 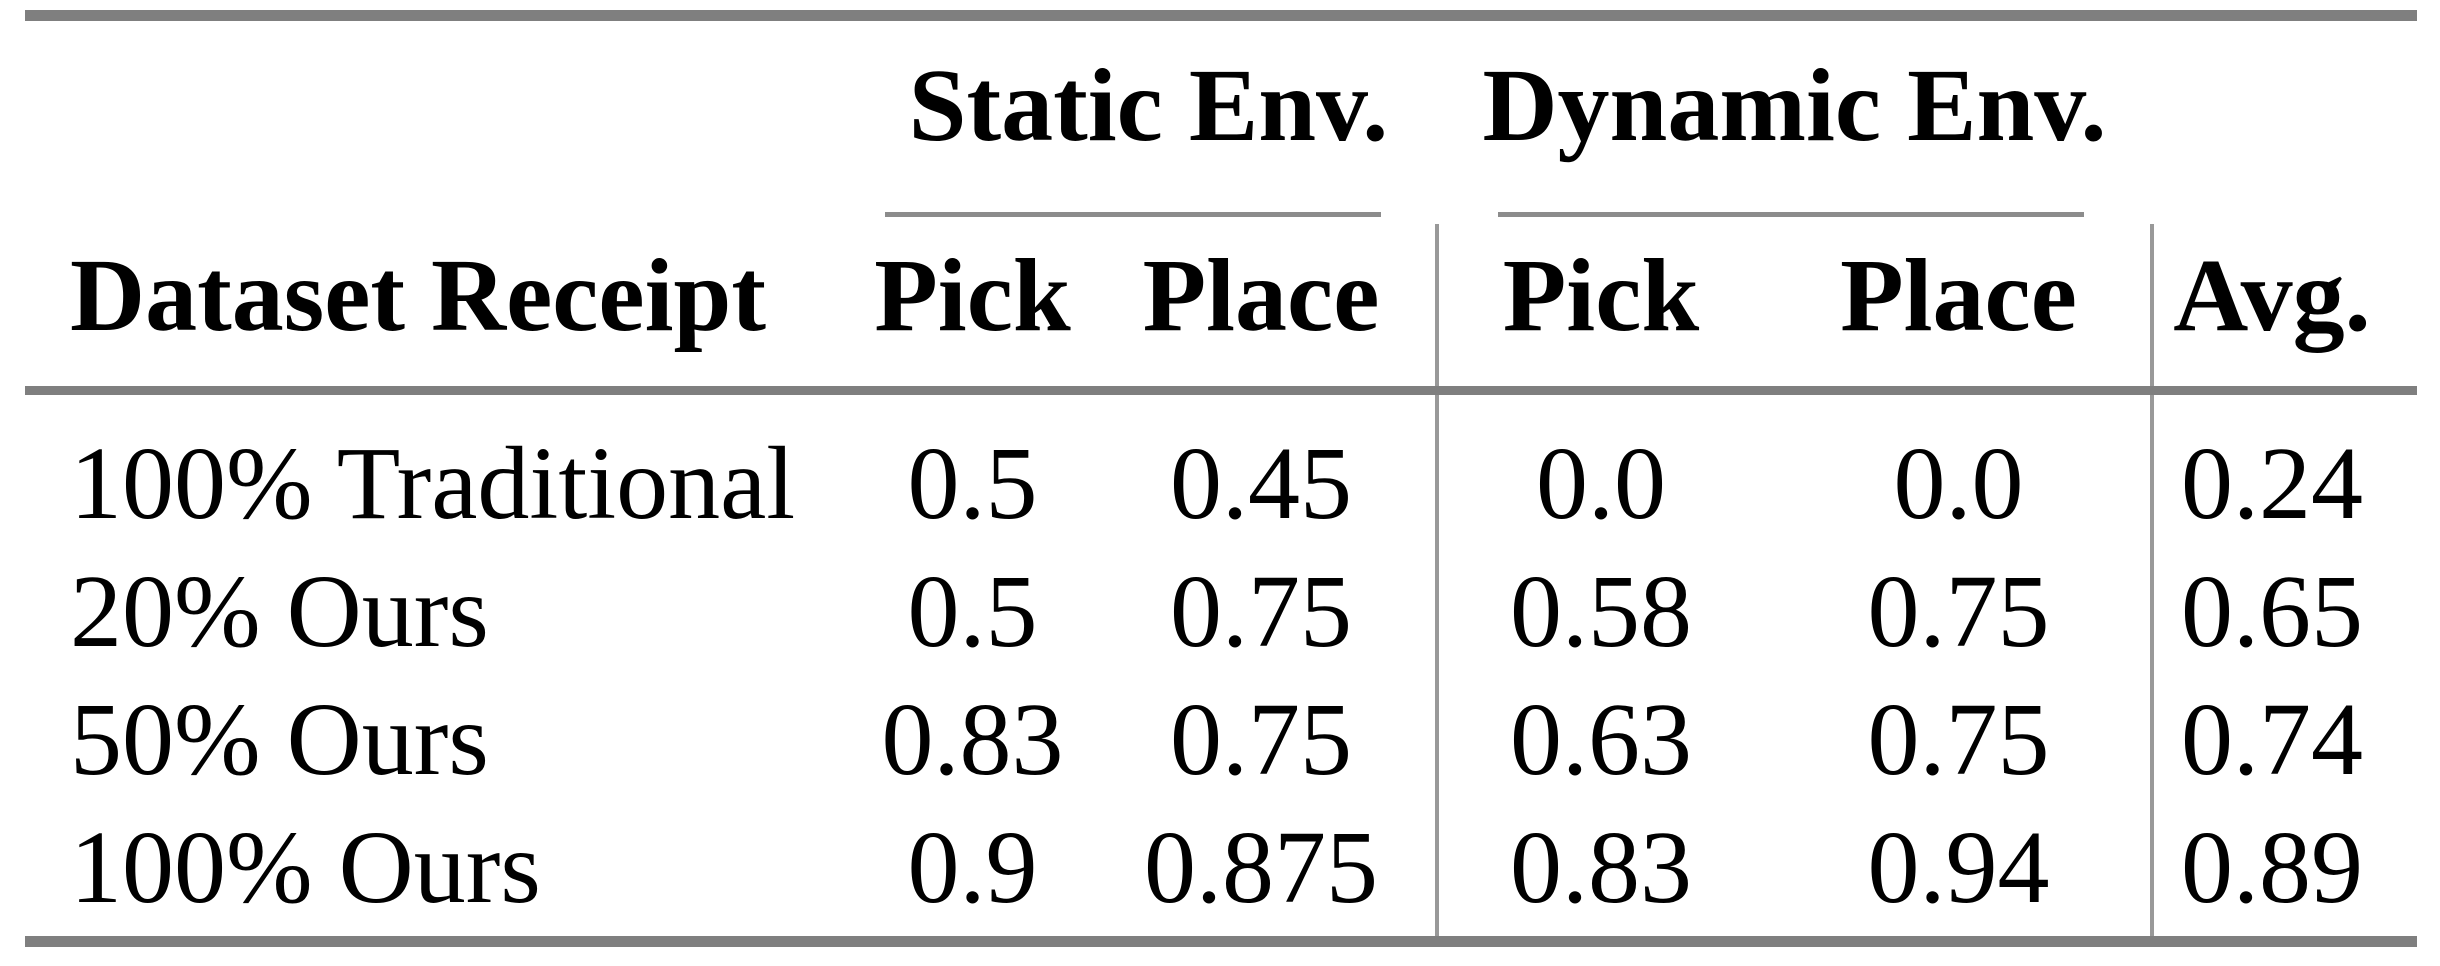 I want to click on cell-avg: 0.24, so click(x=2272, y=483).